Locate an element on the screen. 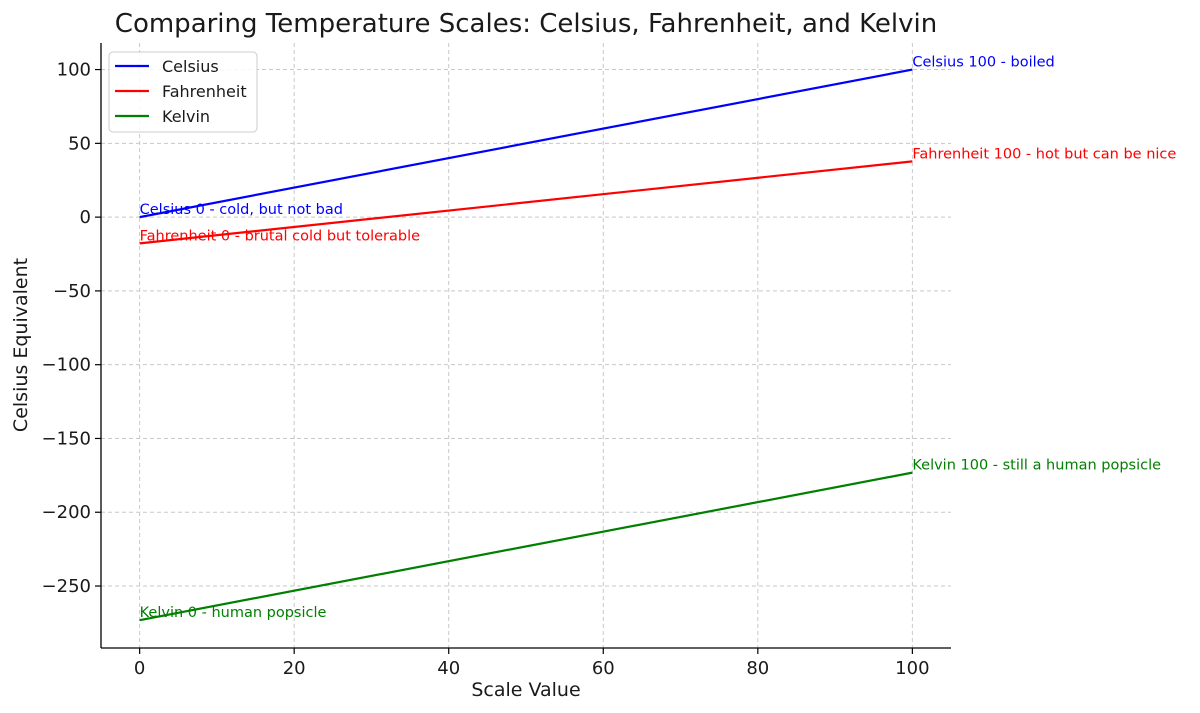 Image resolution: width=1200 pixels, height=713 pixels. series-line-celsius is located at coordinates (526, 143).